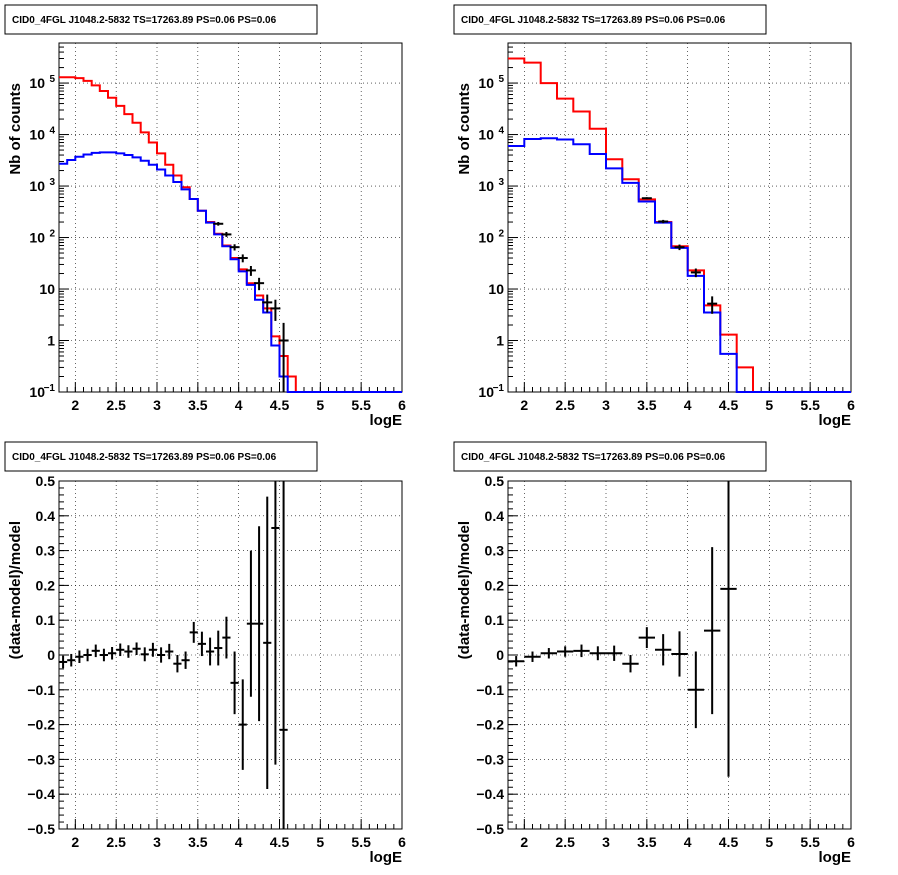 The width and height of the screenshot is (898, 875). I want to click on c3-y-tick-label: 0.4, so click(495, 516).